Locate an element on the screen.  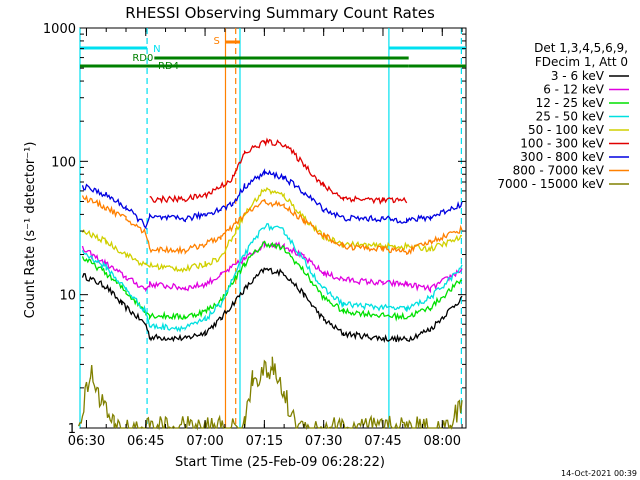
legend-label-0: 3 - 6 keV is located at coordinates (578, 76).